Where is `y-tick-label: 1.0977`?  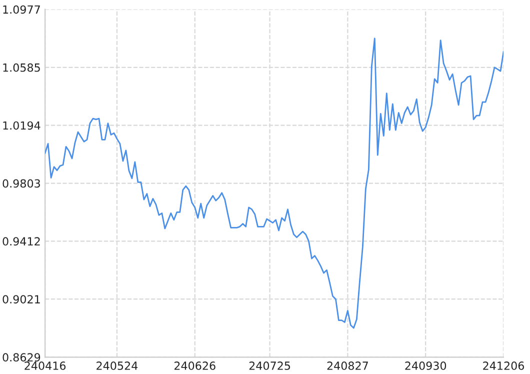 y-tick-label: 1.0977 is located at coordinates (21, 9).